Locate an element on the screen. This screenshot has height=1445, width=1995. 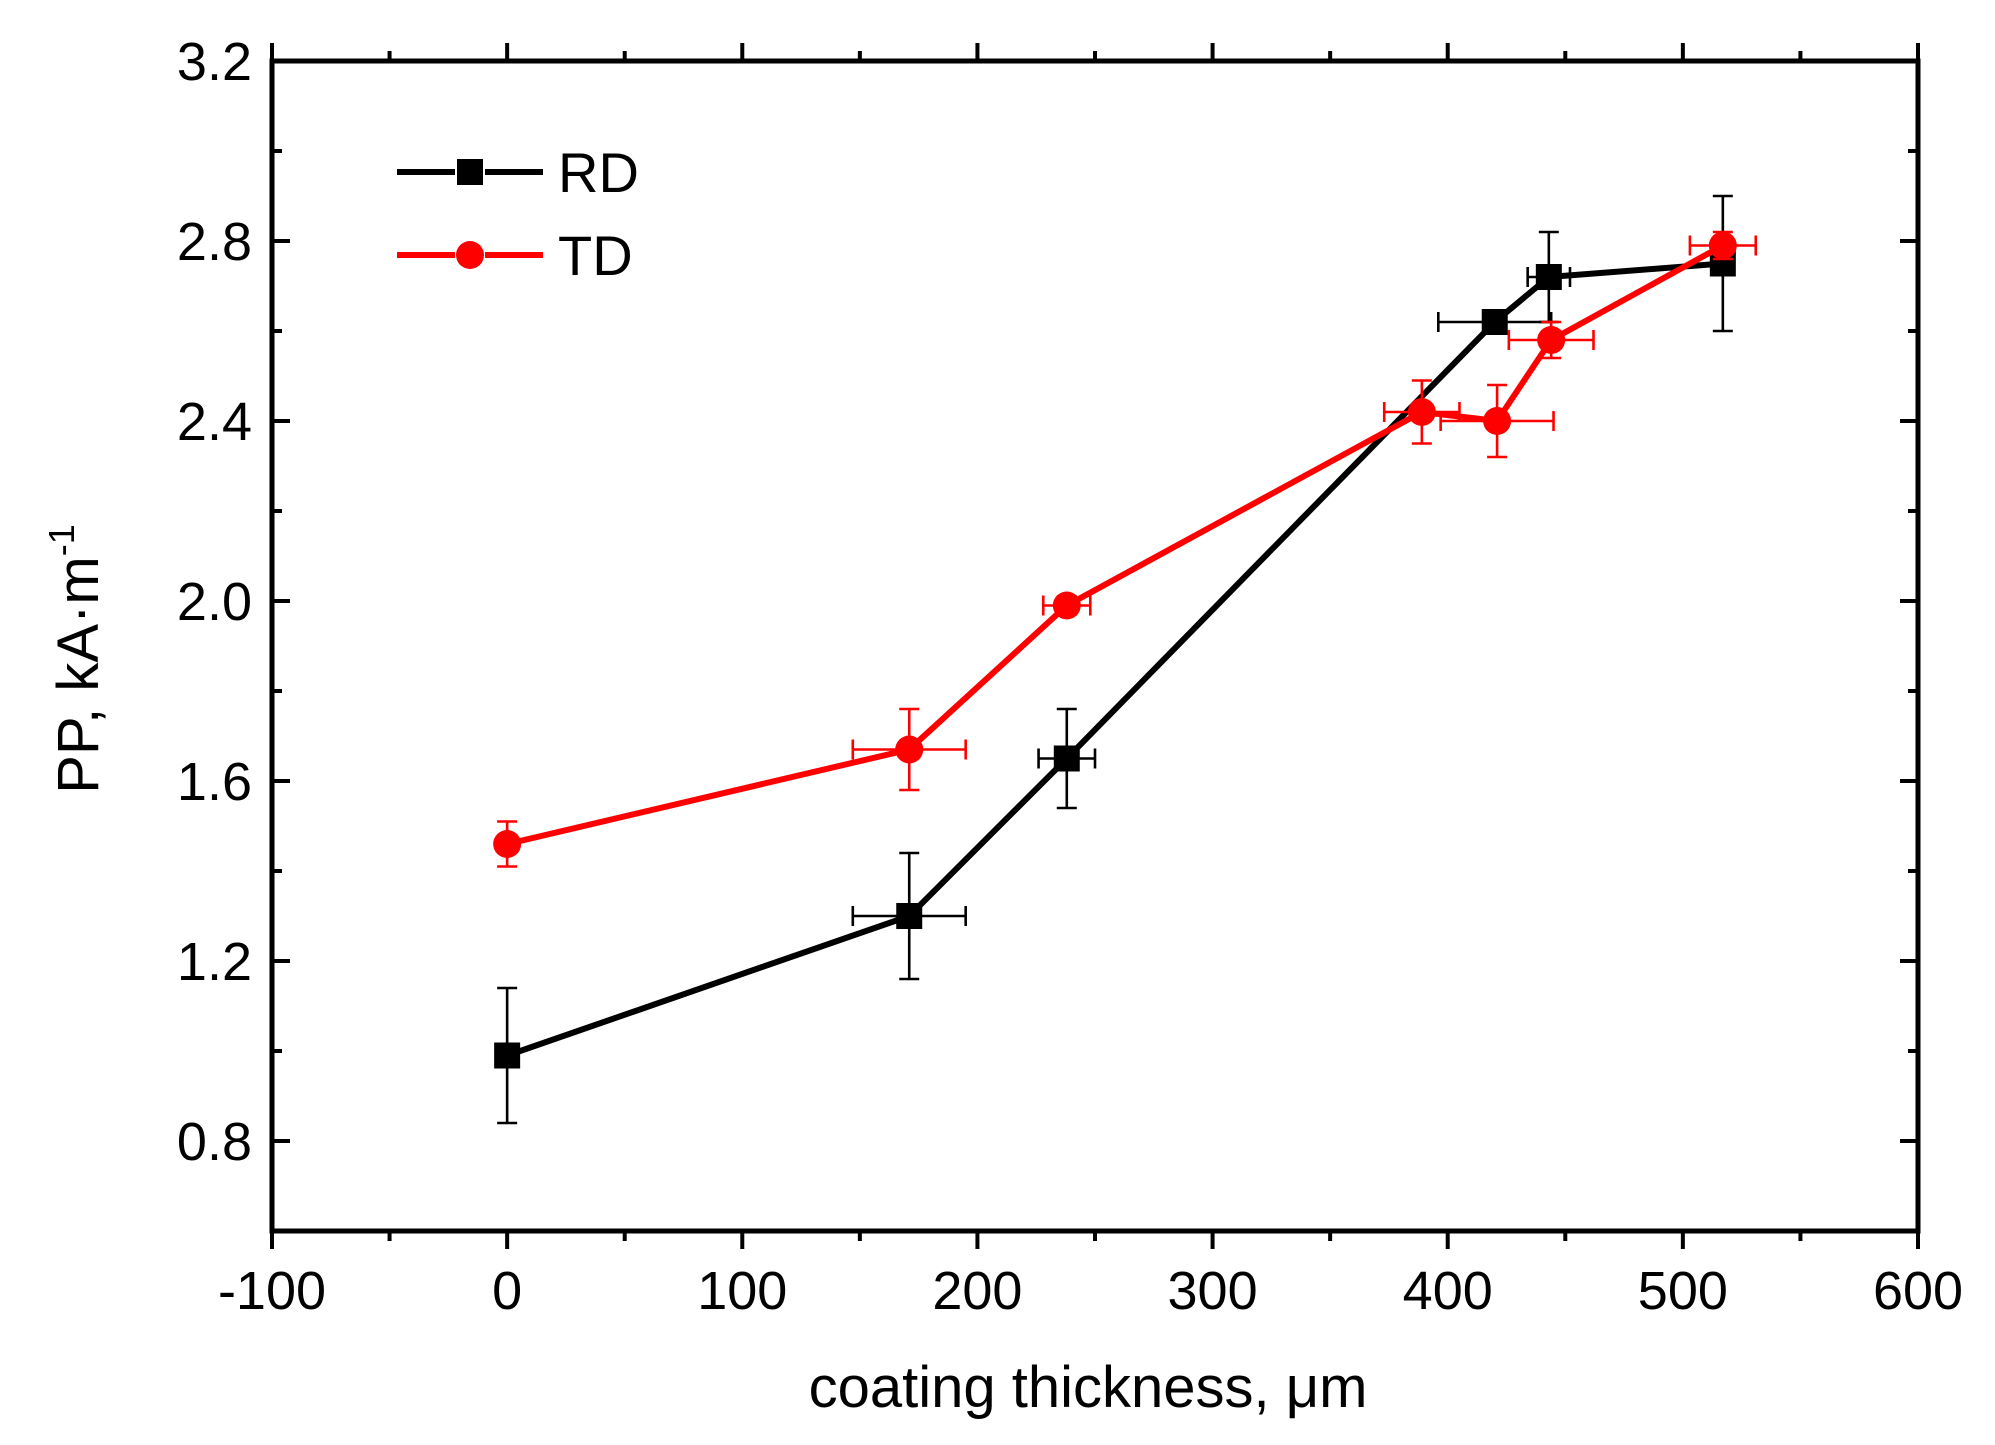
legend-item-rd: RD is located at coordinates (518, 172).